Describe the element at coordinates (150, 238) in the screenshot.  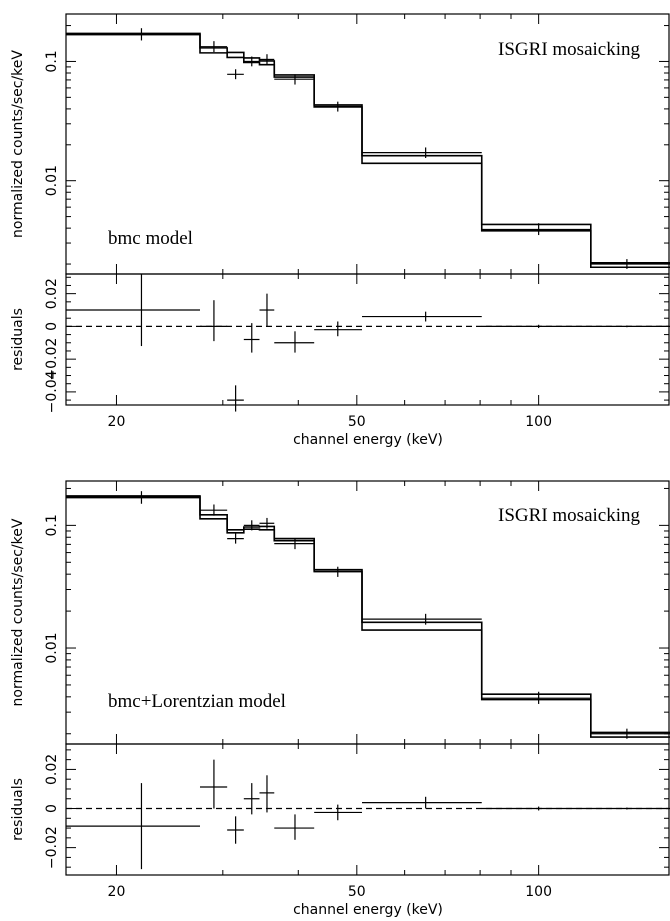
I see `annotation: bmc model` at that location.